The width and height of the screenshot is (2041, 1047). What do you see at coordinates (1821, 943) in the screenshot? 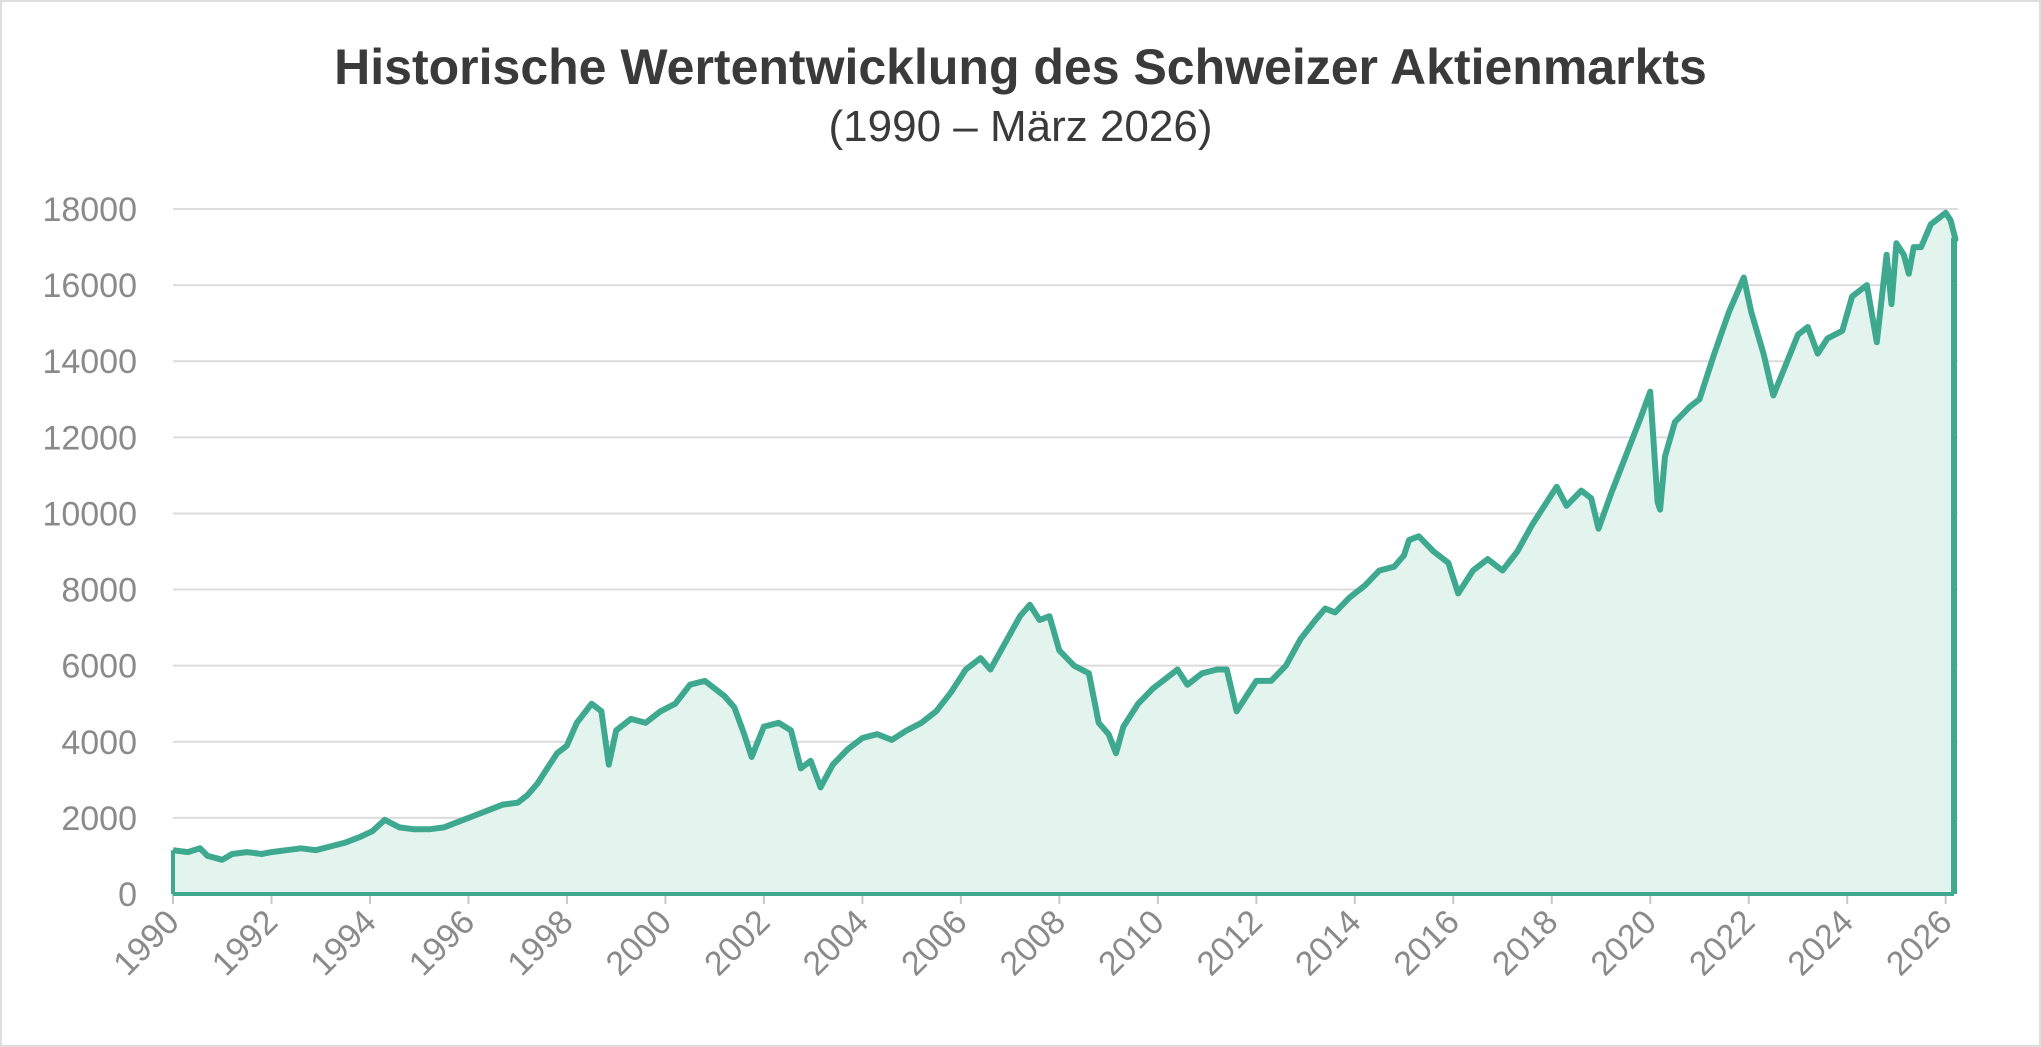
I see `x-tick-label: 2024` at bounding box center [1821, 943].